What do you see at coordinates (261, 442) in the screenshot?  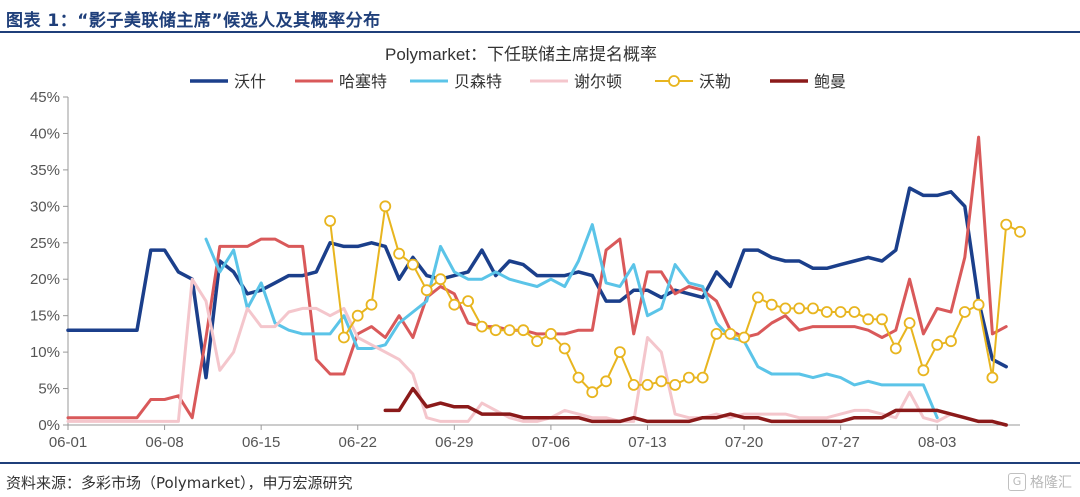 I see `x-tick-label: 06-15` at bounding box center [261, 442].